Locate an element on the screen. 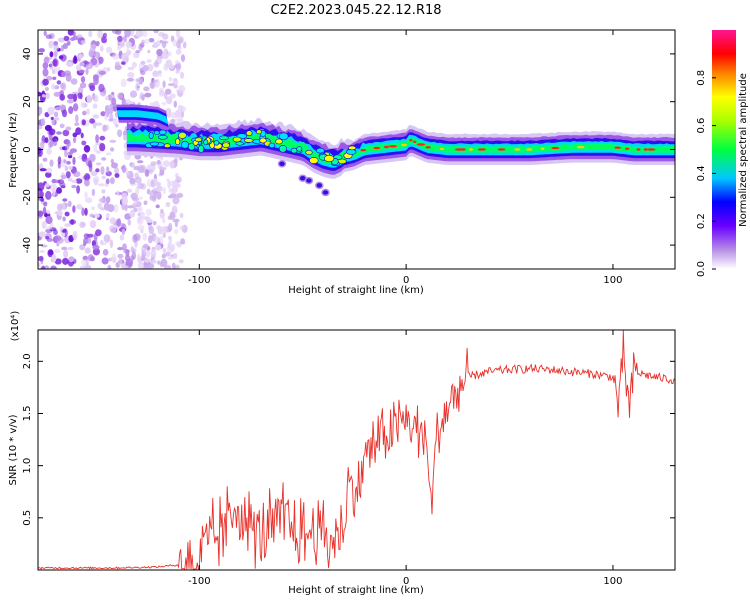 Image resolution: width=750 pixels, height=600 pixels. colorbar-label: Normalized spectral amplitude is located at coordinates (743, 150).